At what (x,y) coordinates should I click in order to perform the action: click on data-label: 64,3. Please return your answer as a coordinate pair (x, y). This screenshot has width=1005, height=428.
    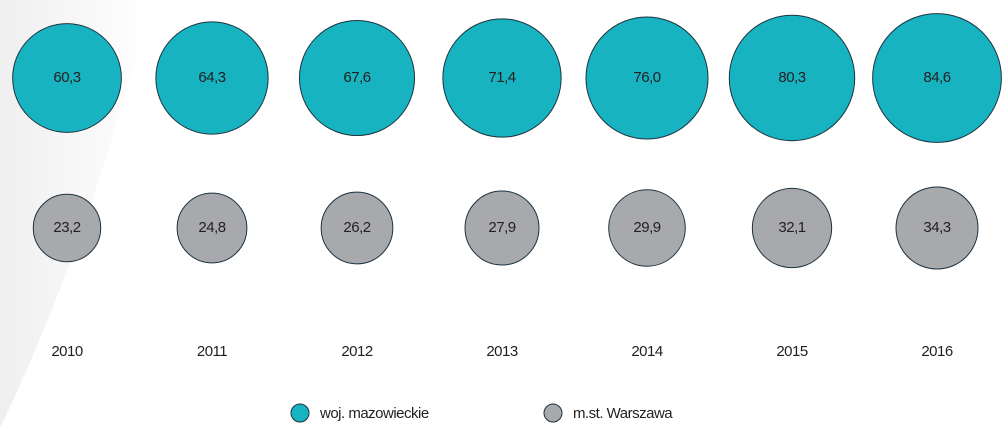
    Looking at the image, I should click on (211, 77).